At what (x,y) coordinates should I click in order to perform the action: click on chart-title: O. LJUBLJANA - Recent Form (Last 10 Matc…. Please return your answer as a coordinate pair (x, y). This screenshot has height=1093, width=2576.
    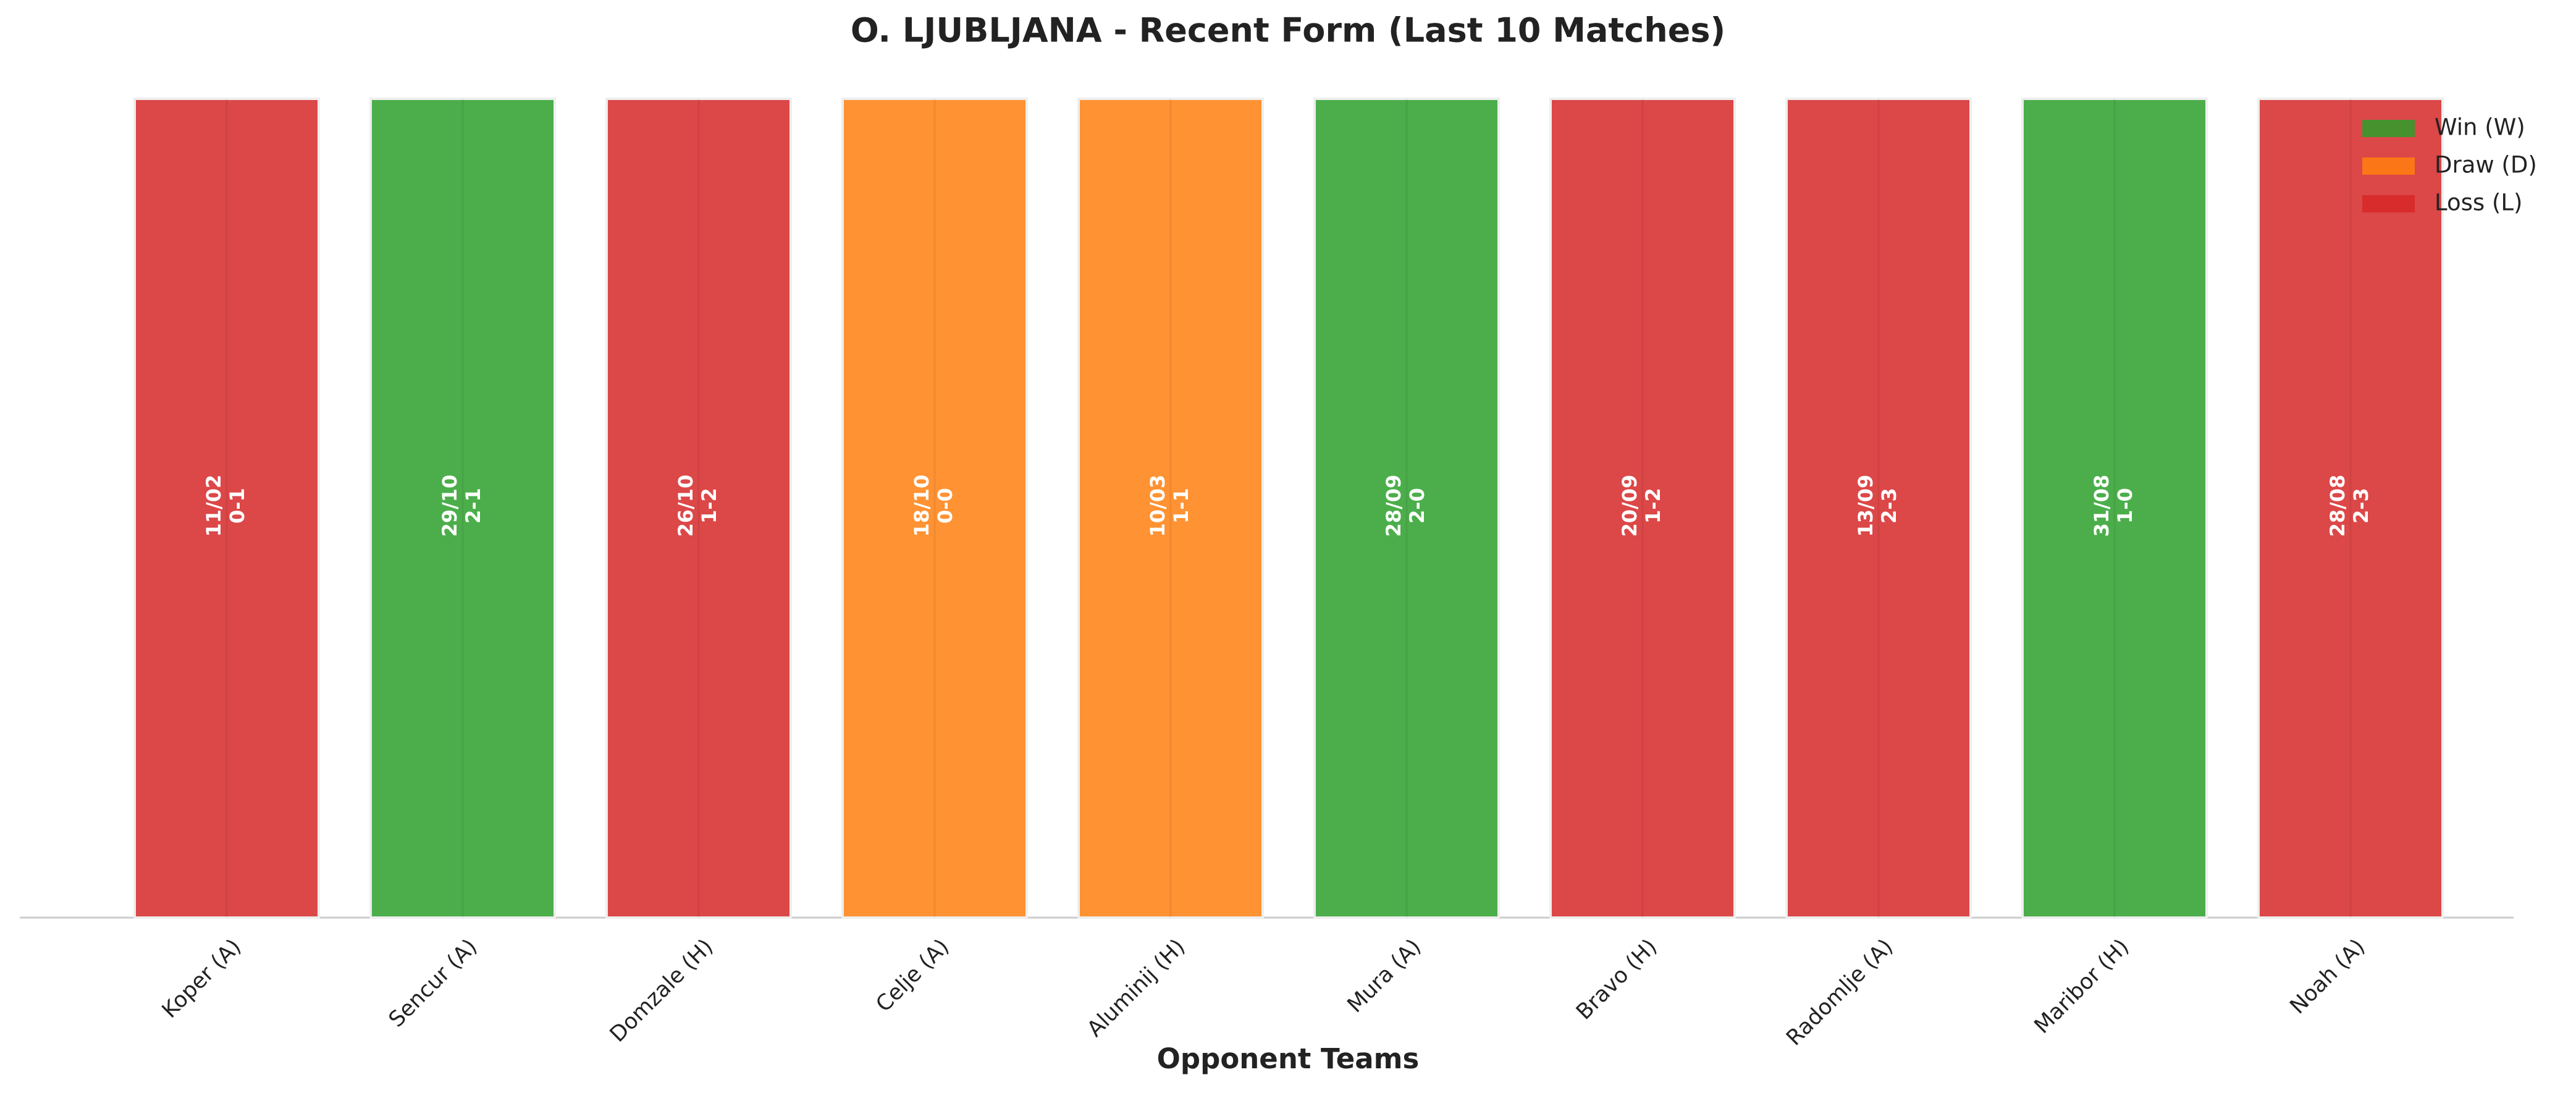
    Looking at the image, I should click on (1288, 30).